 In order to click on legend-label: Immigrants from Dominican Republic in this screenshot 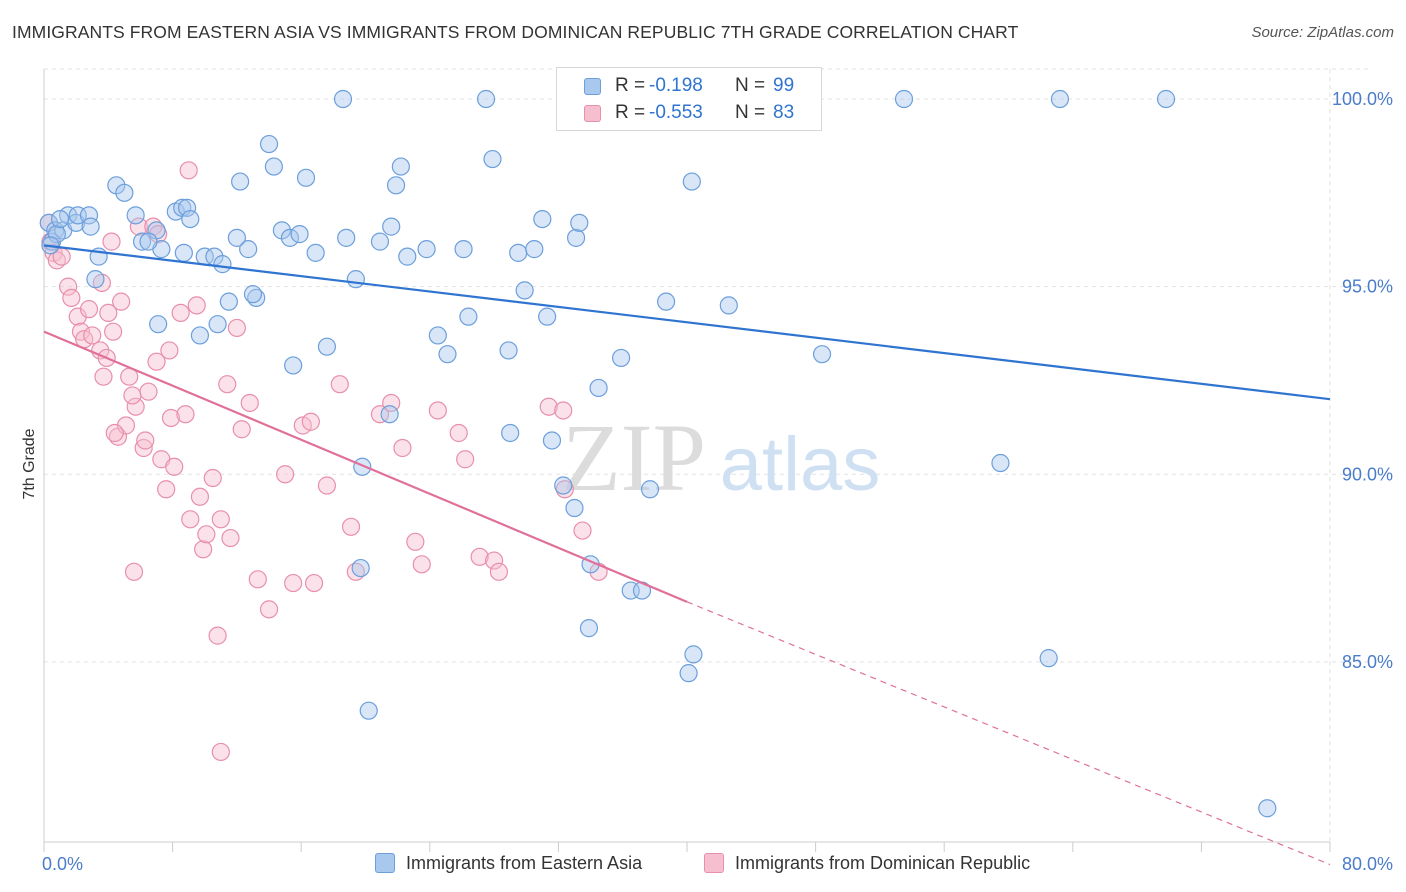, I will do `click(883, 863)`.